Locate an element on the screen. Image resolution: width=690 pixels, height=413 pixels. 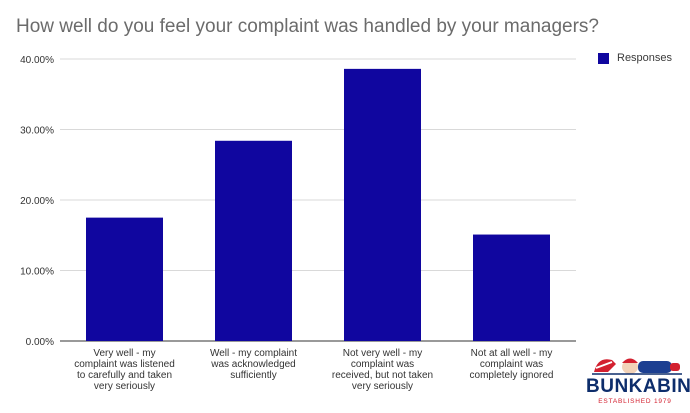
legend-swatch is located at coordinates (603, 58).